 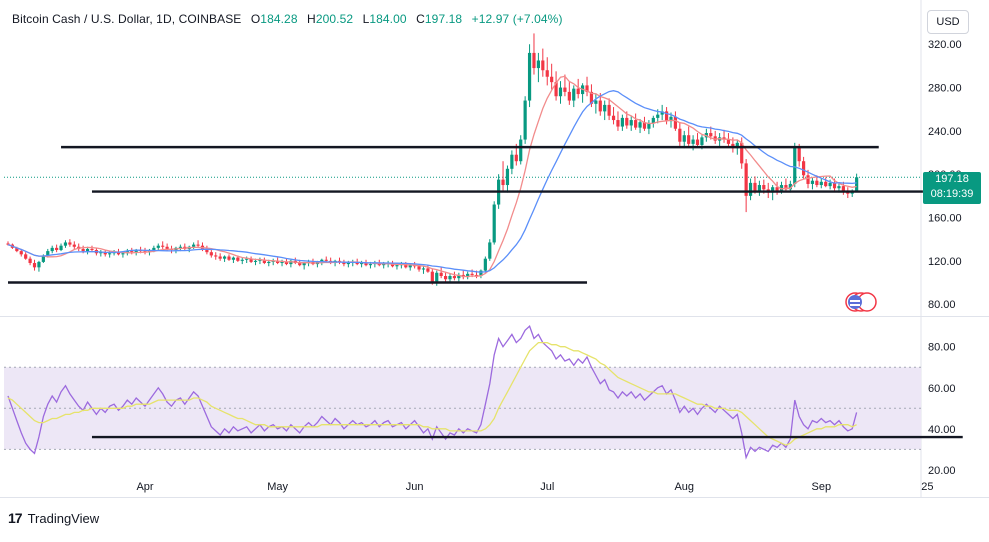 What do you see at coordinates (388, 19) in the screenshot?
I see `low-value: 184.00` at bounding box center [388, 19].